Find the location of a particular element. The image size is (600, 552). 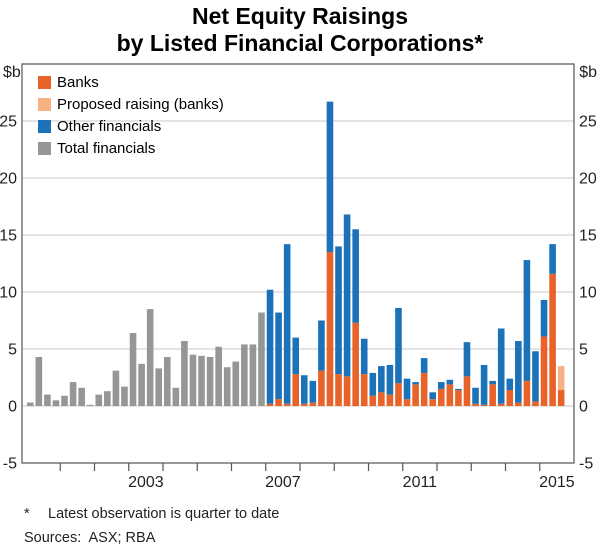

svg-text: 2011 is located at coordinates (420, 482).